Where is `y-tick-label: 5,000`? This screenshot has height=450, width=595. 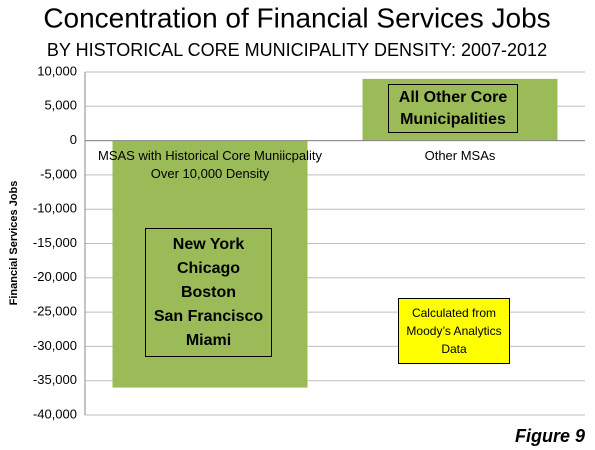
y-tick-label: 5,000 is located at coordinates (60, 105).